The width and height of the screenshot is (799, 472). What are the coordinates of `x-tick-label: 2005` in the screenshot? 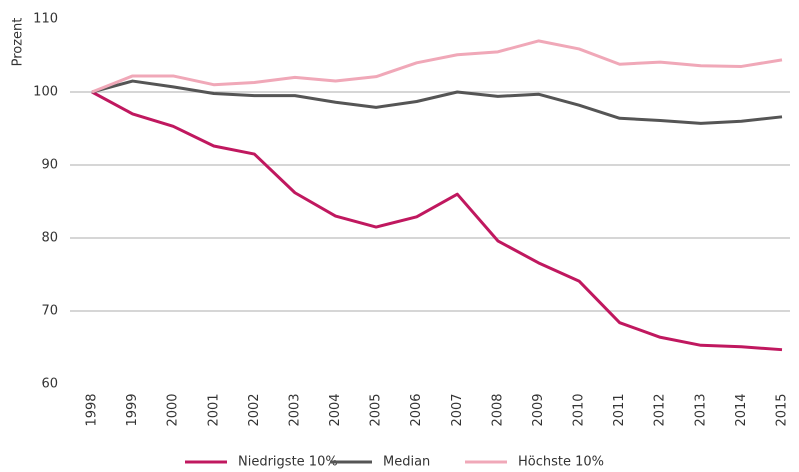 It's located at (376, 409).